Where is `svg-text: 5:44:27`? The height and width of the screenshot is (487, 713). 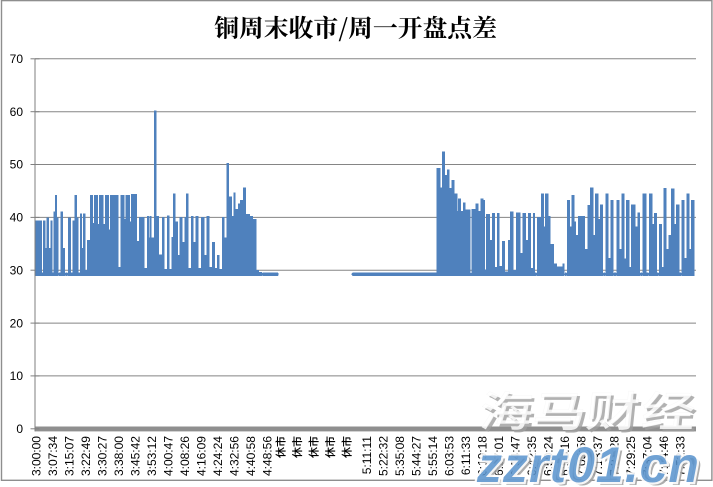 svg-text: 5:44:27 is located at coordinates (416, 456).